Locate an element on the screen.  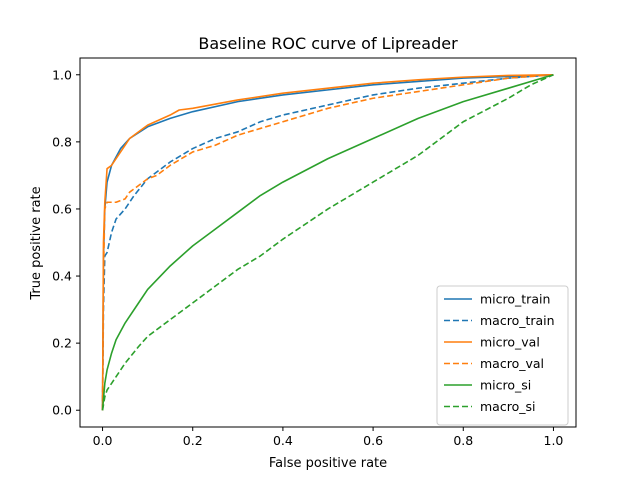
legend-label-micro-val: micro_val is located at coordinates (510, 342).